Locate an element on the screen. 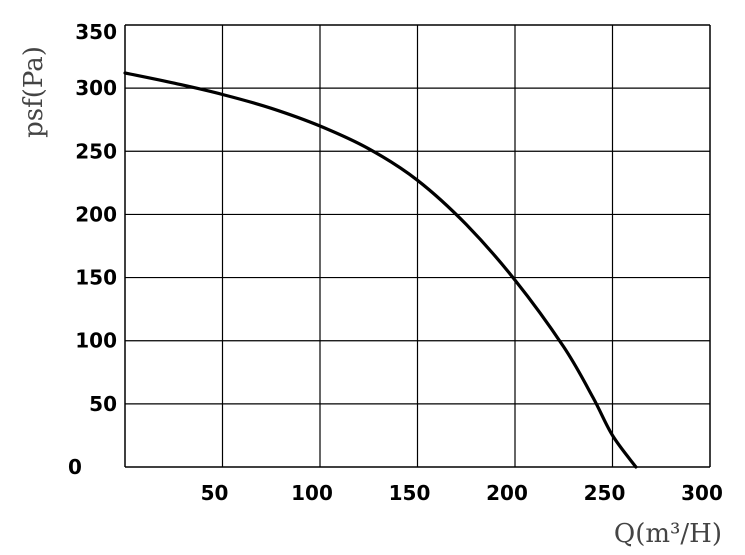  y-tick-label: 250 is located at coordinates (96, 151).